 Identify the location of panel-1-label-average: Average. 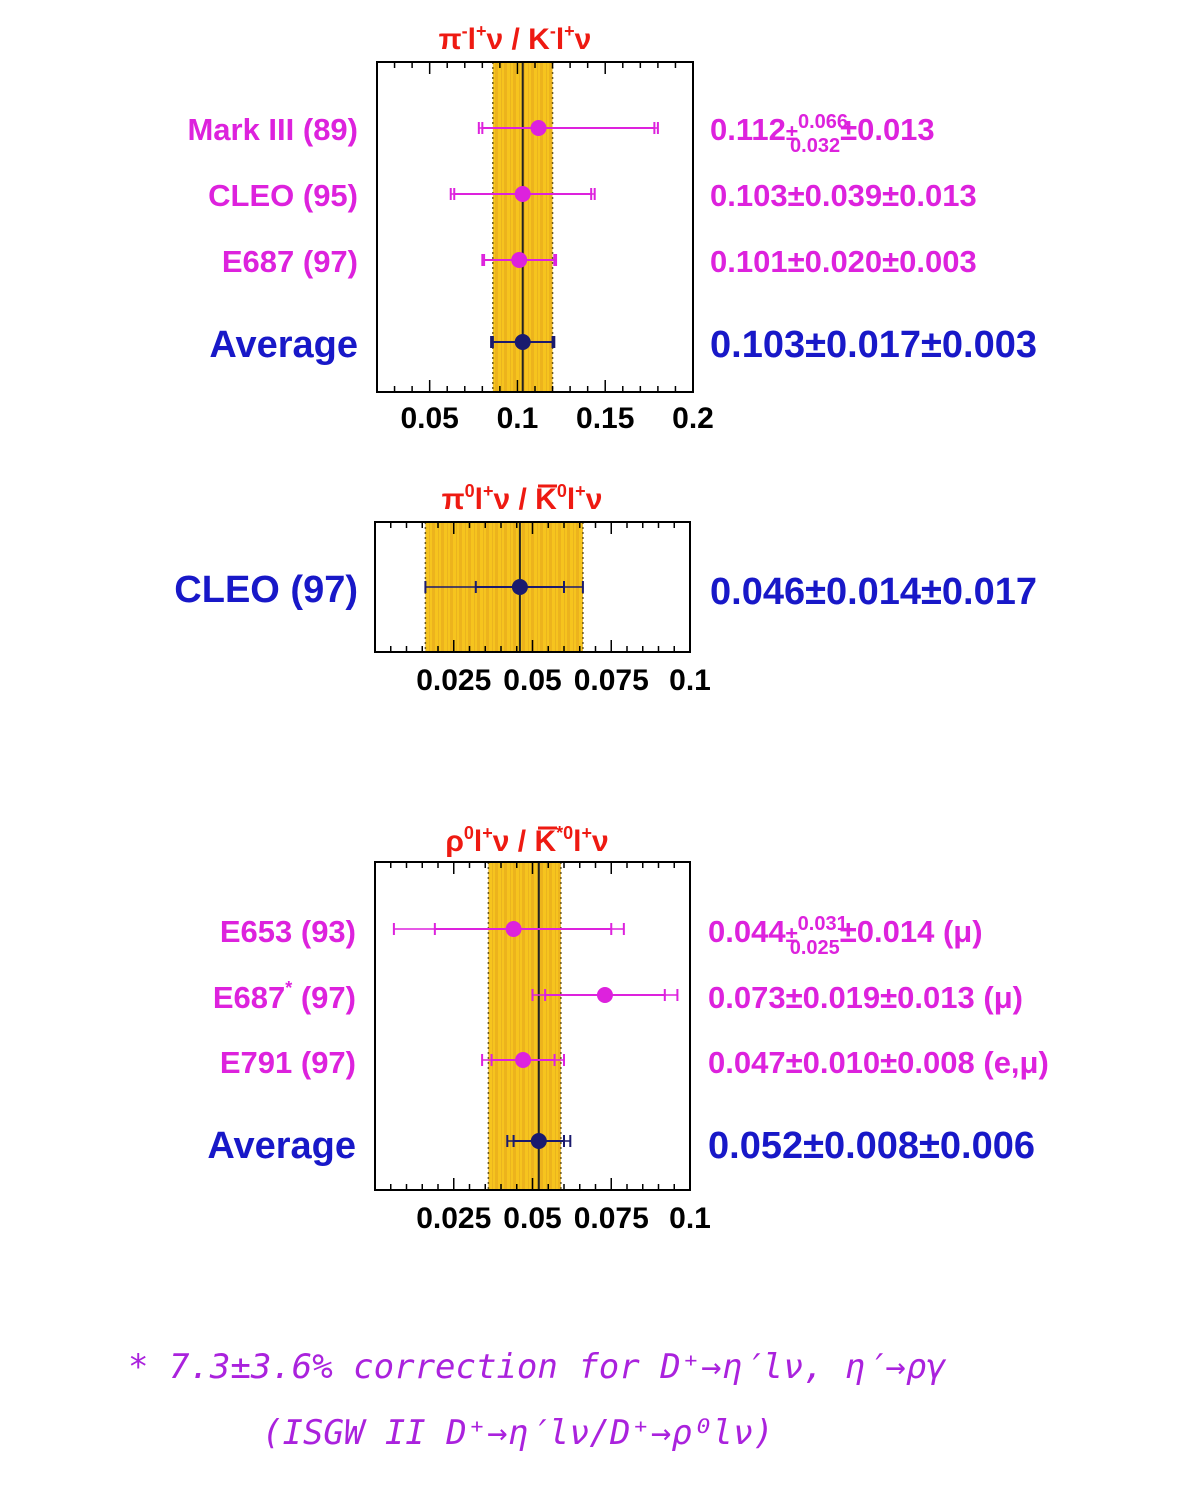
(283, 345).